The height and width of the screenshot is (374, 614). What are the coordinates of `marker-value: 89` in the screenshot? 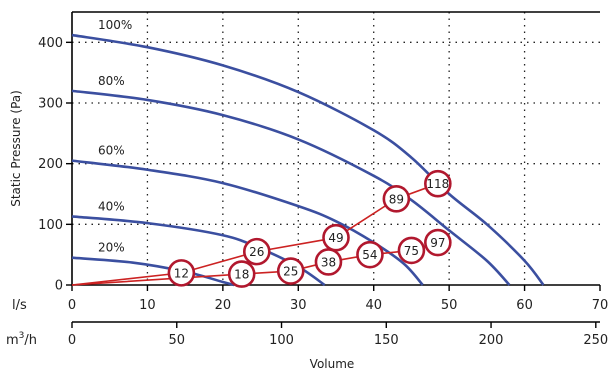 It's located at (396, 199).